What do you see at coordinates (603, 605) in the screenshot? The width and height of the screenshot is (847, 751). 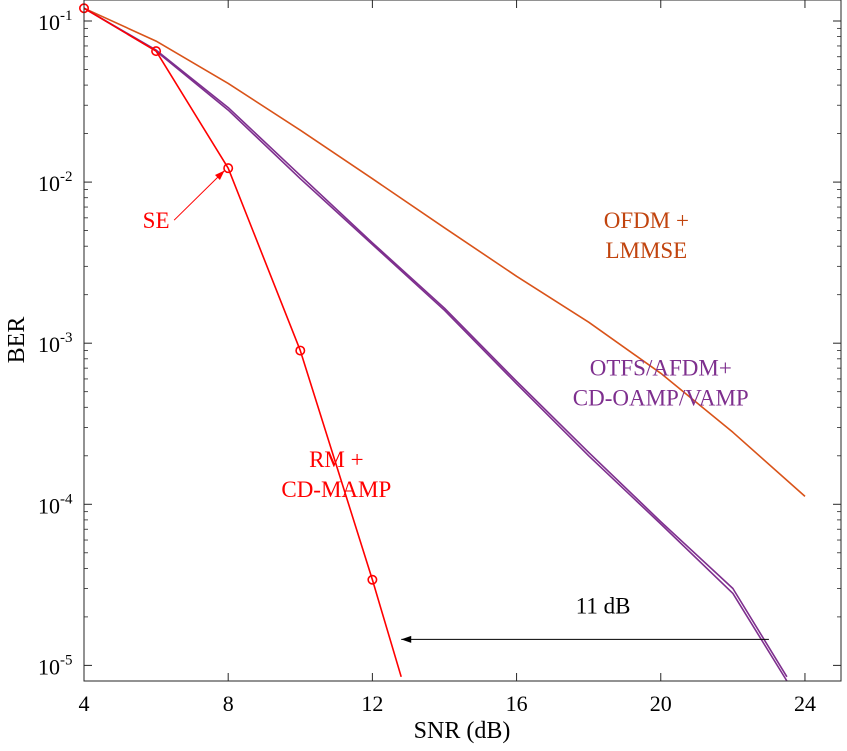 I see `annotation-gap: 11 dB` at bounding box center [603, 605].